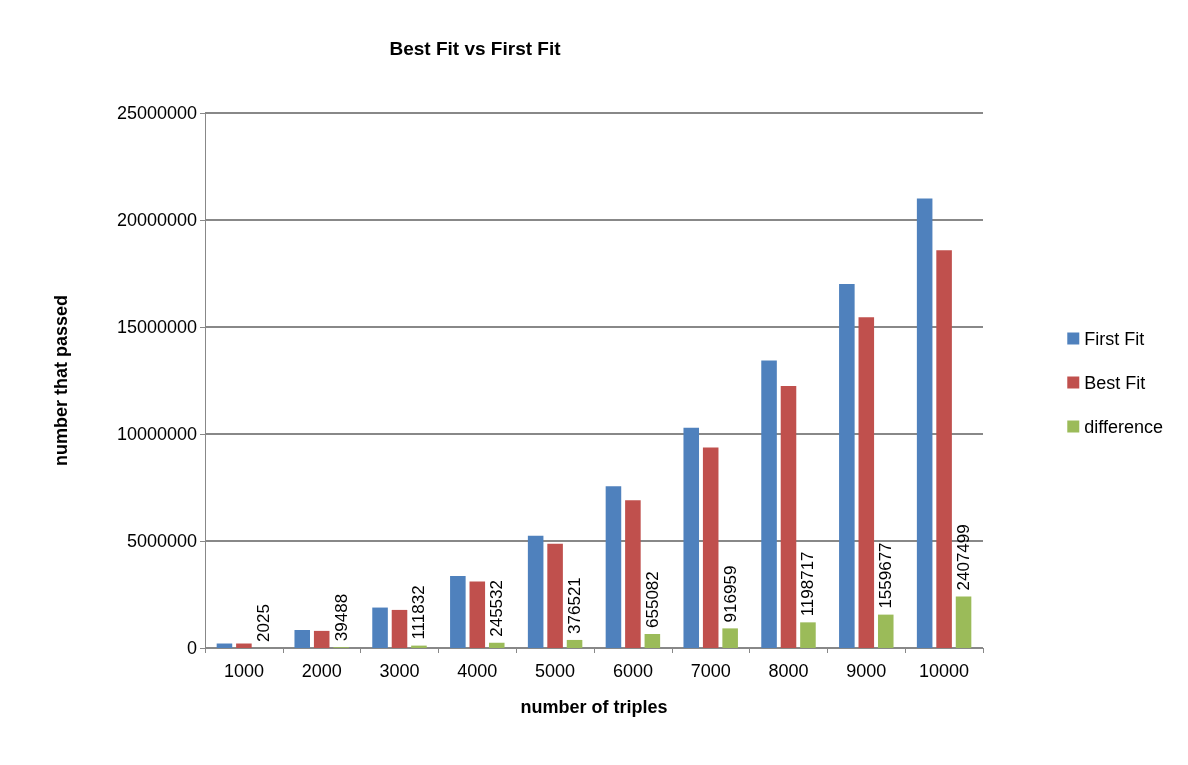 The image size is (1188, 765). I want to click on data-label: 111832, so click(419, 612).